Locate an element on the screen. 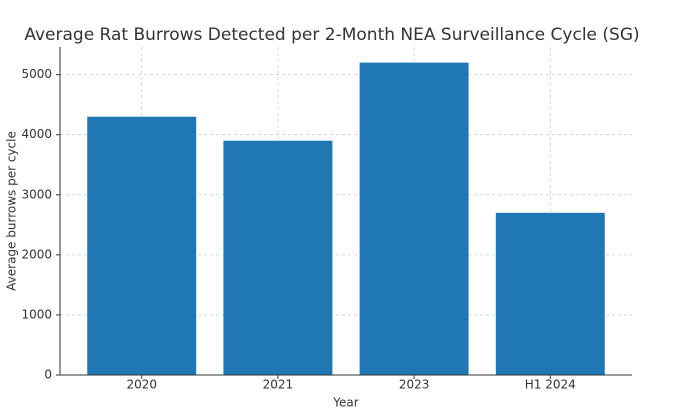 The image size is (696, 417). y-tick-label: 4000 is located at coordinates (36, 134).